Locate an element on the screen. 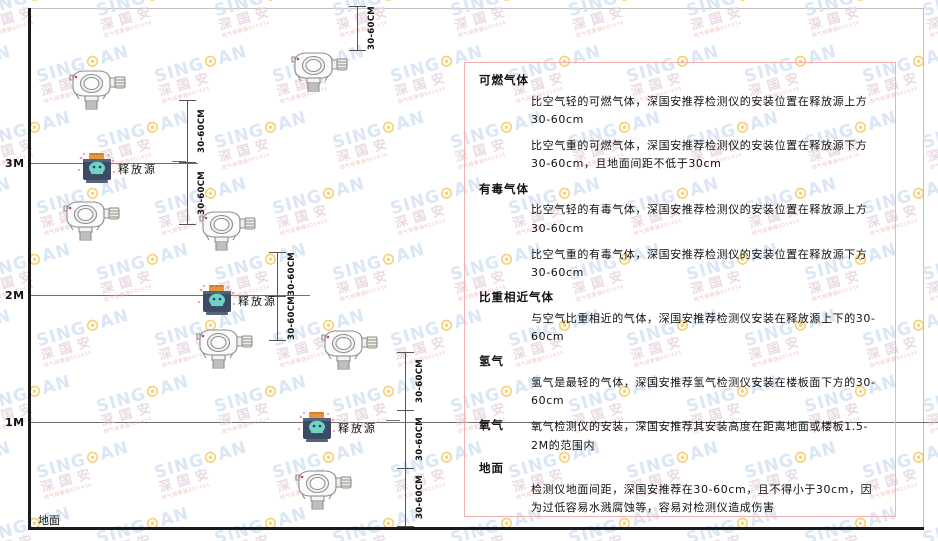 The image size is (938, 541). info-section-paragraph: 氢气是最轻的气体，深国安推荐氢气检测仪安装在楼板面下方的30-60cm is located at coordinates (703, 392).